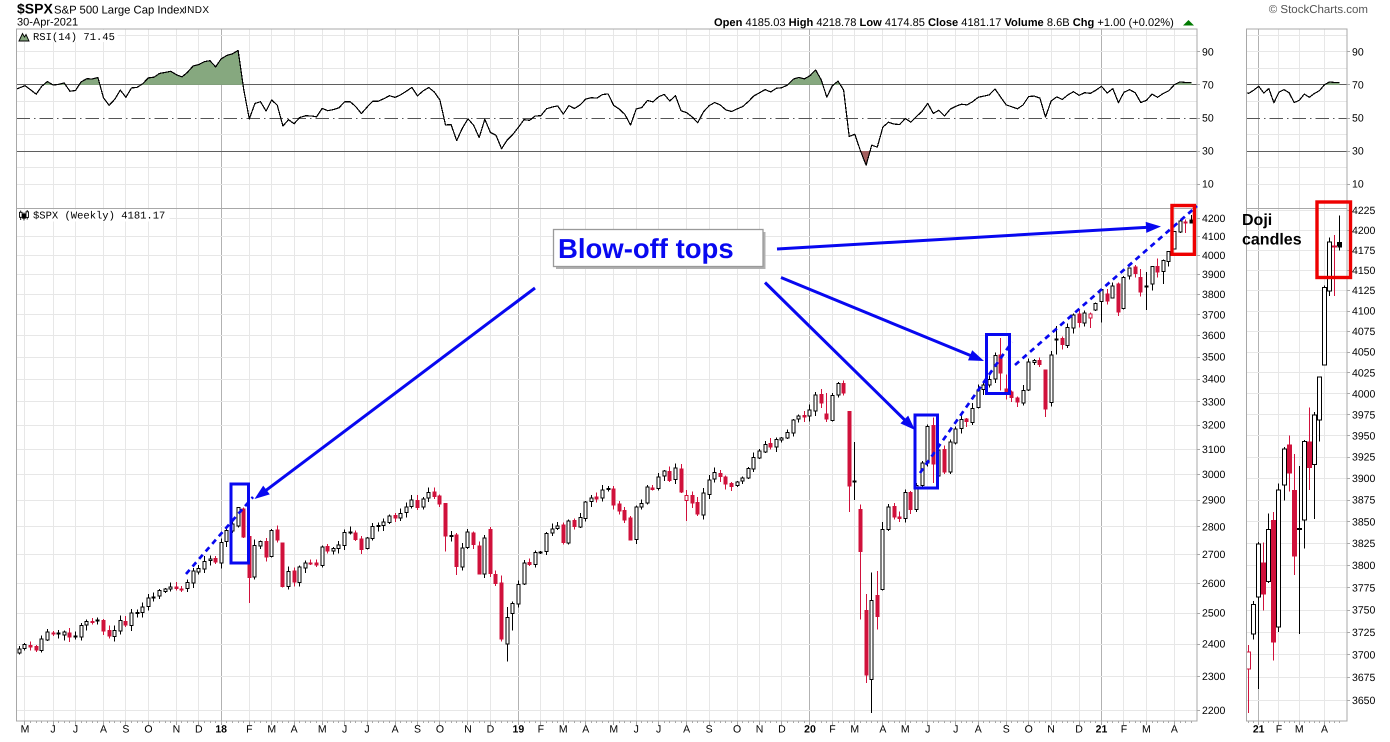 This screenshot has height=742, width=1390. What do you see at coordinates (1214, 426) in the screenshot?
I see `svg-text: 3200` at bounding box center [1214, 426].